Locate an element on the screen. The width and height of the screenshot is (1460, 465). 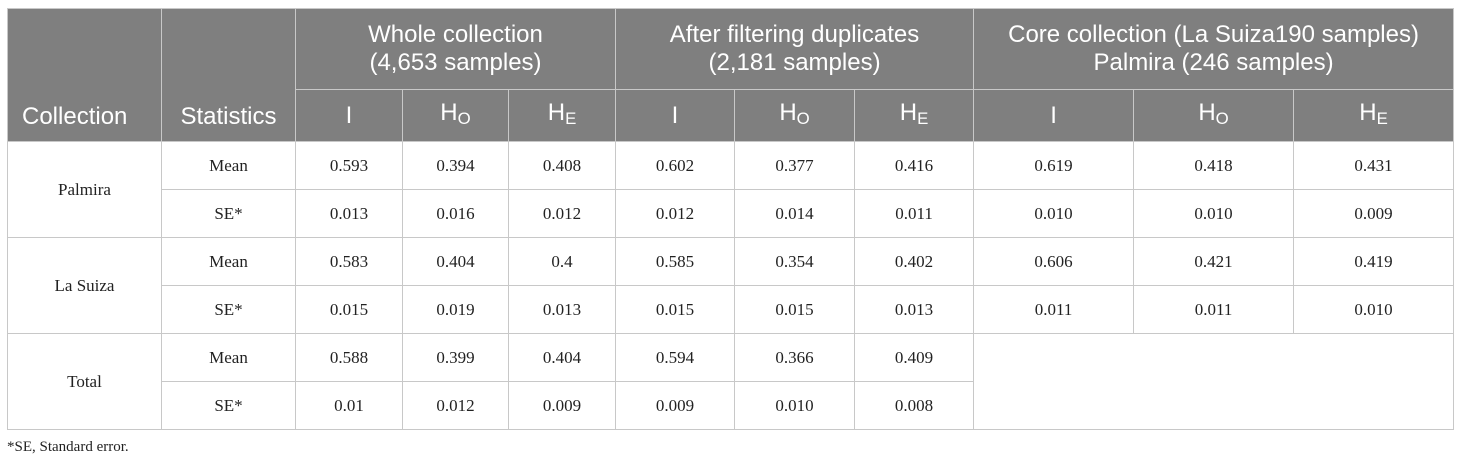
collection-cell: Total is located at coordinates (84, 381).